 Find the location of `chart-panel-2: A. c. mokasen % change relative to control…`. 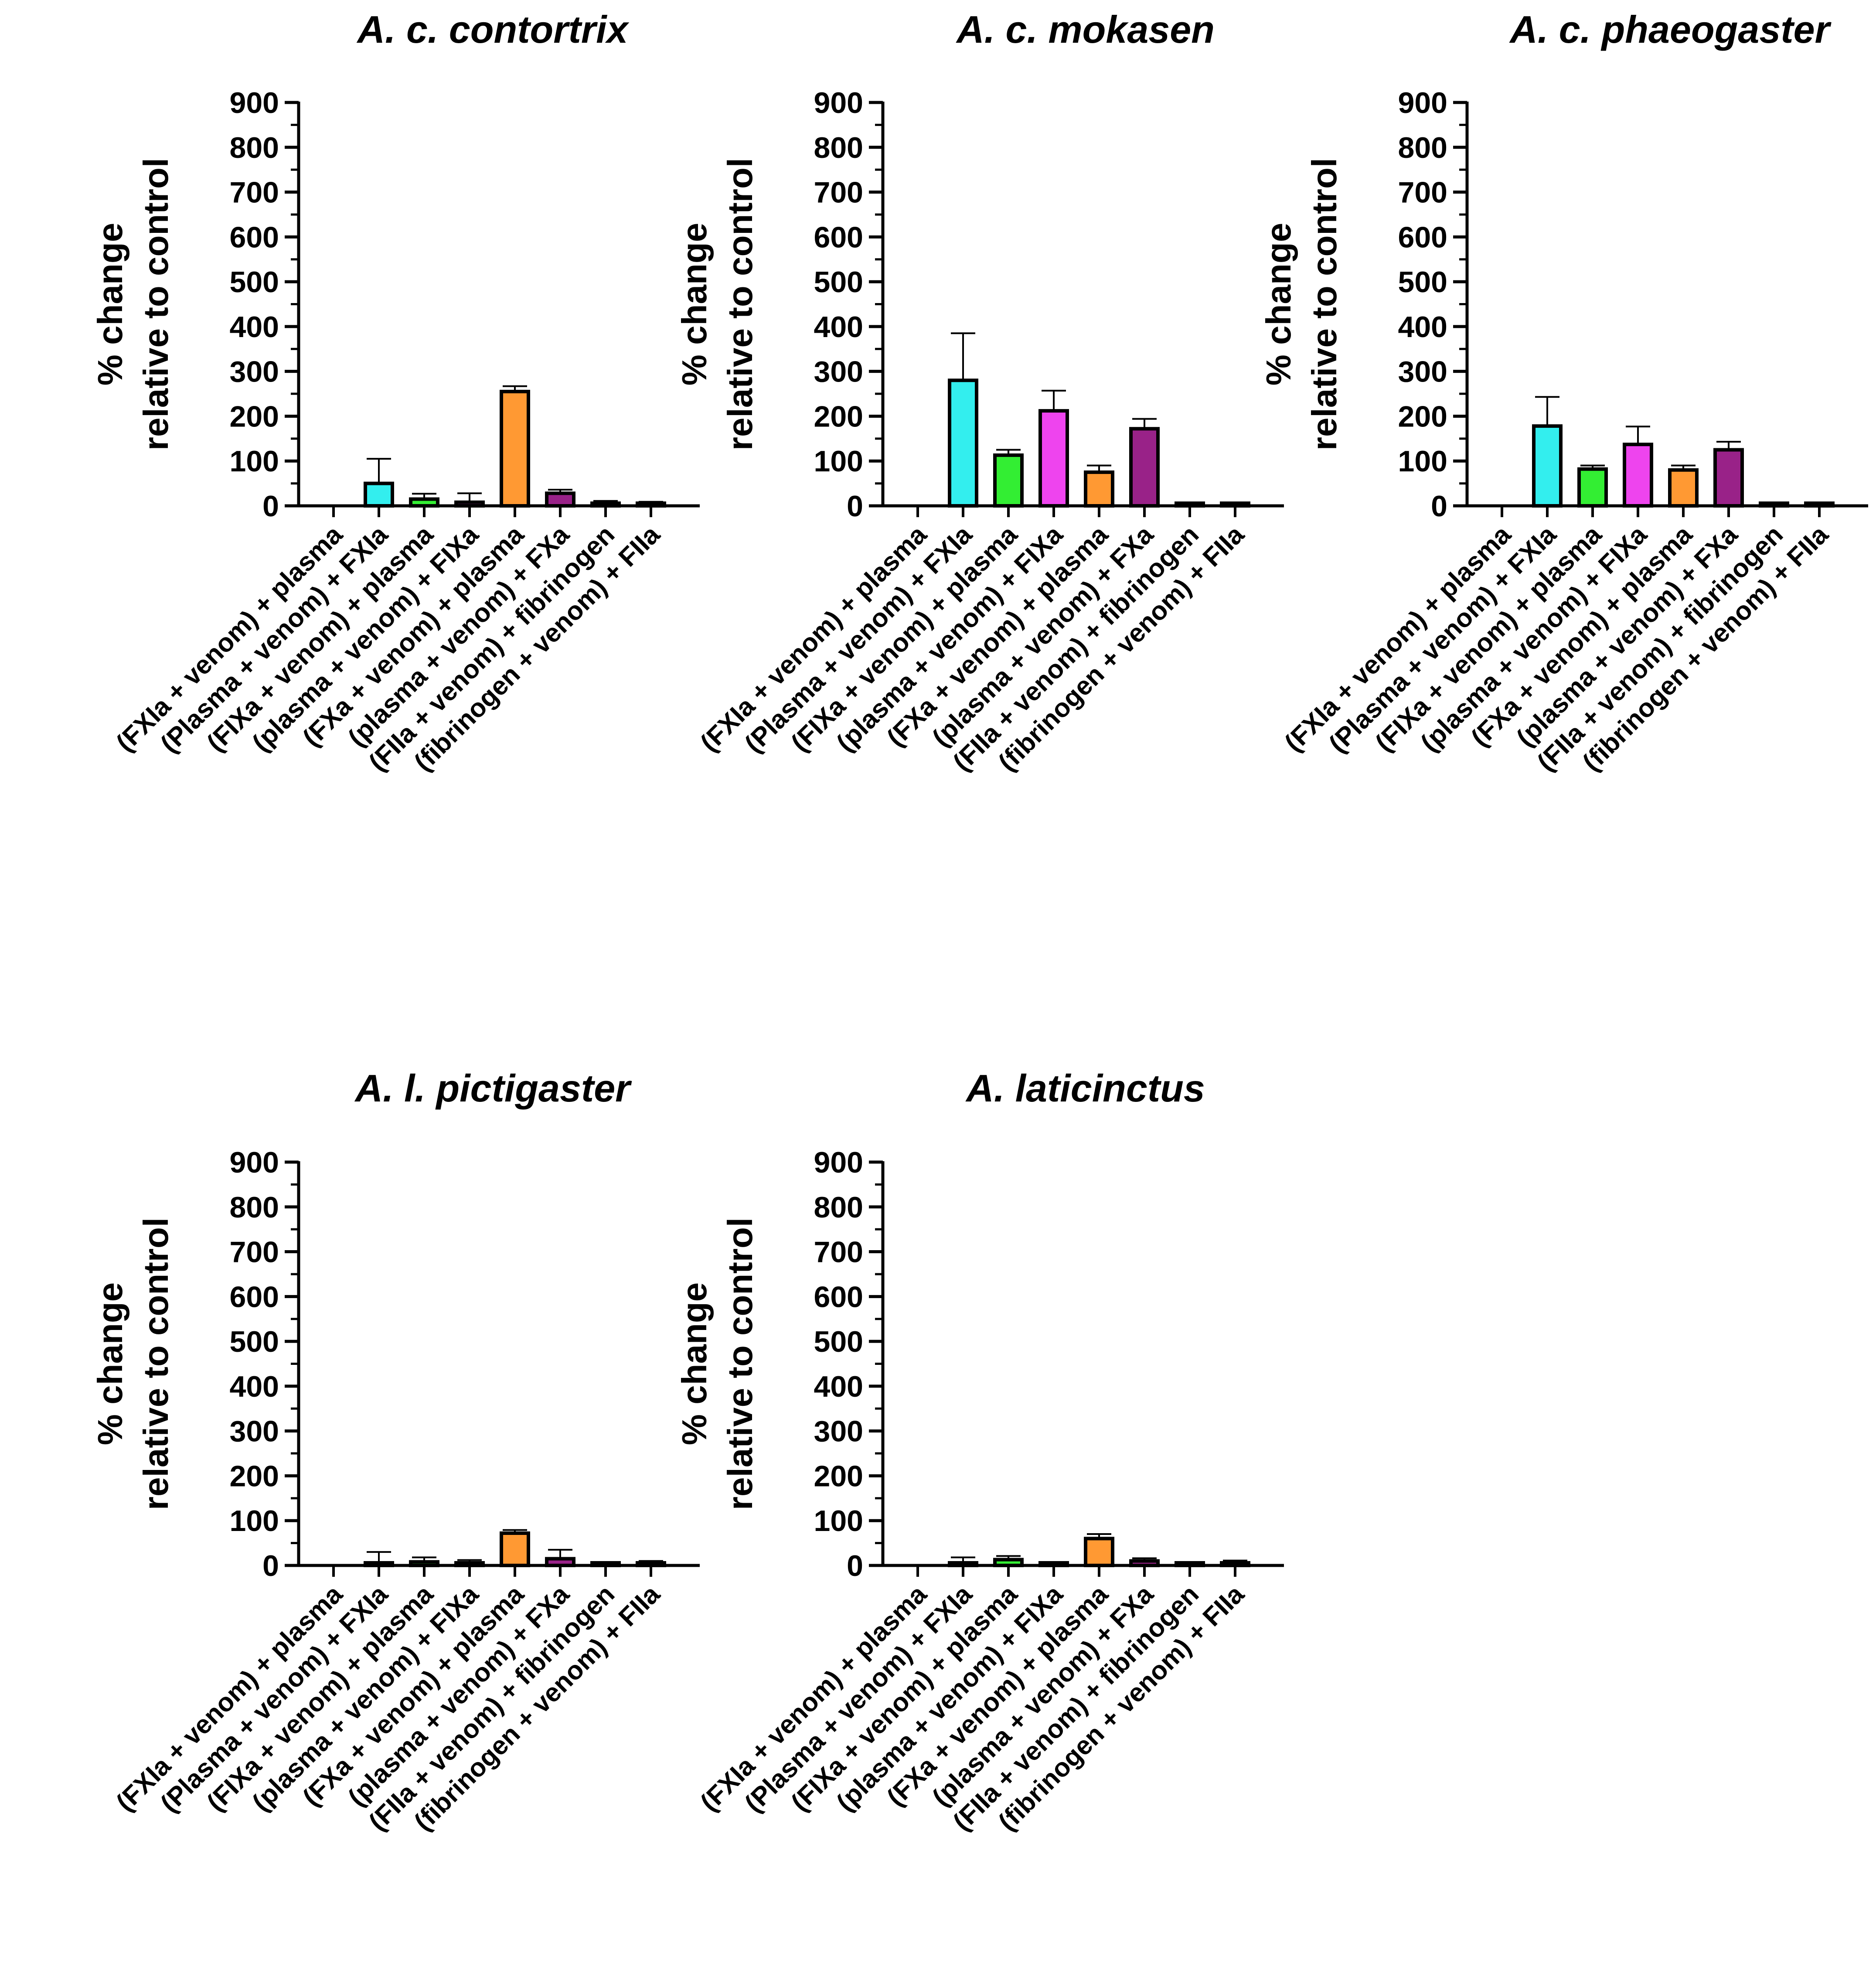

chart-panel-2: A. c. mokasen % change relative to control… is located at coordinates (979, 393).